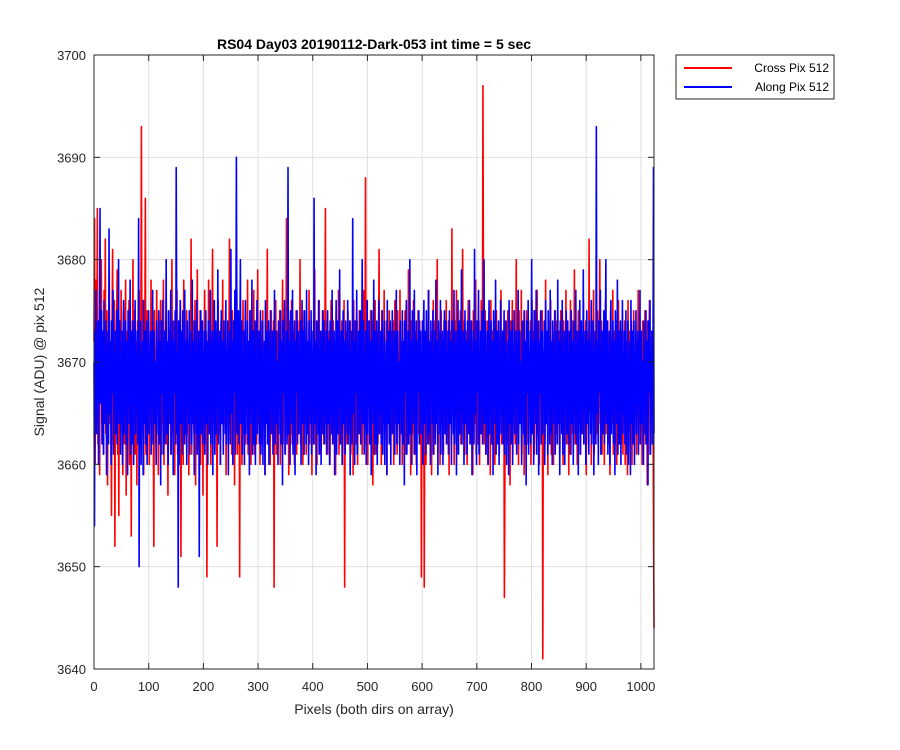 This screenshot has width=900, height=750. Describe the element at coordinates (71, 362) in the screenshot. I see `y-tick-label: 3670` at that location.